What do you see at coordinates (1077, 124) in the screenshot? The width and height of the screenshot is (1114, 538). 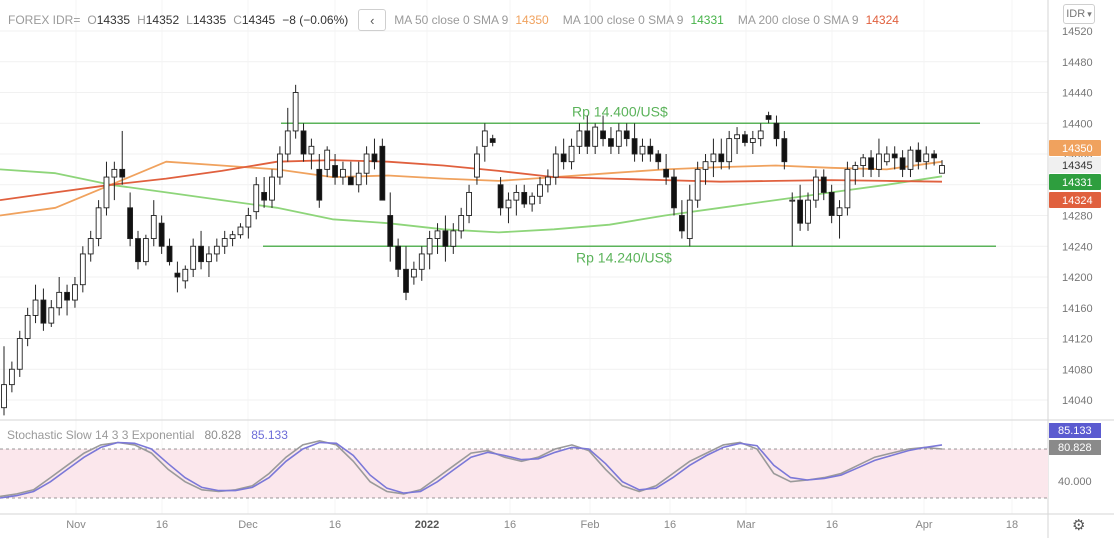 I see `y-tick-label: 14400` at bounding box center [1077, 124].